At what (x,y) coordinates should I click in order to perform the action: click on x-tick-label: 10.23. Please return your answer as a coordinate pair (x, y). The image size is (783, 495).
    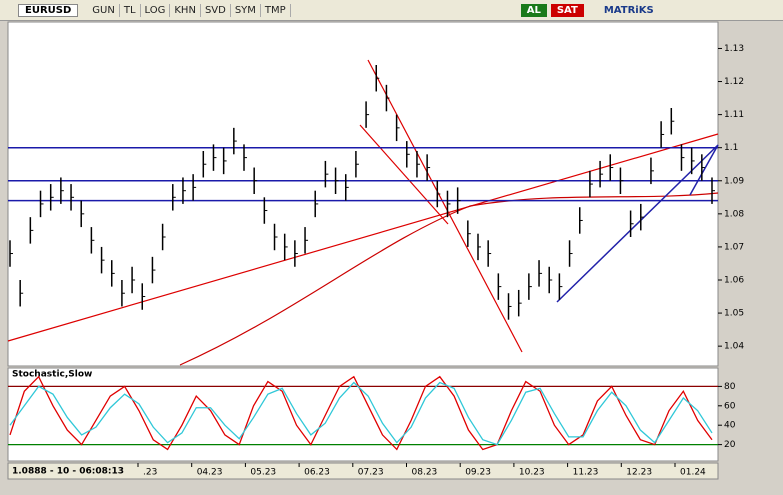
    Looking at the image, I should click on (532, 473).